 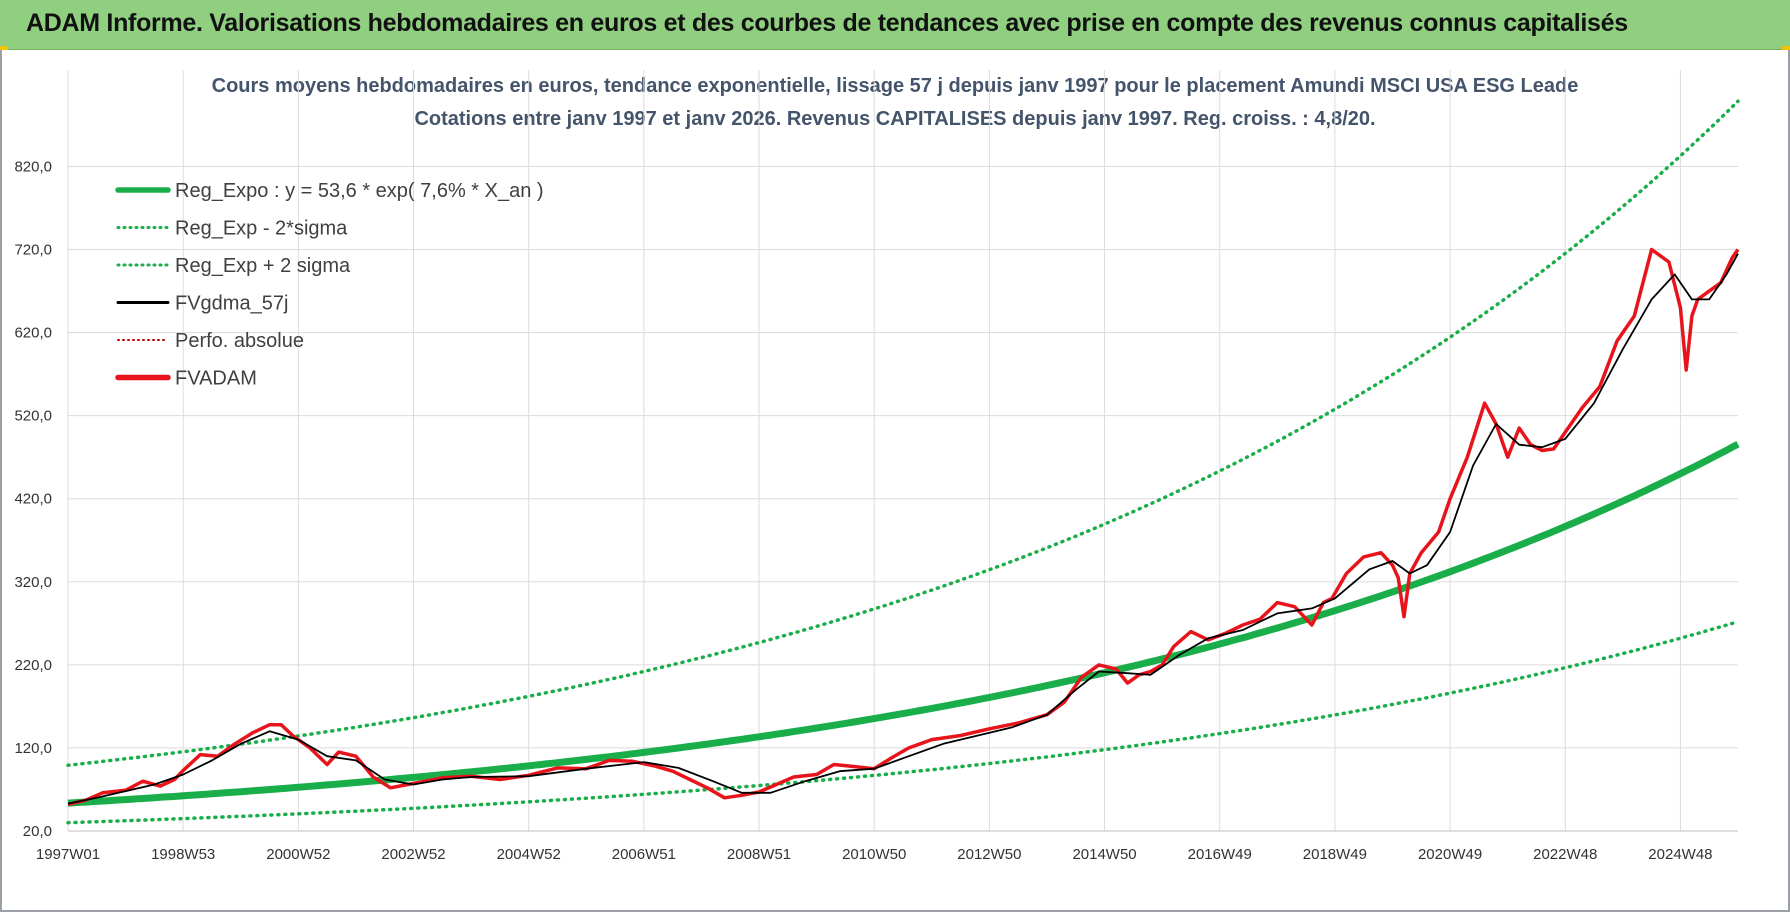 What do you see at coordinates (1220, 854) in the screenshot?
I see `x-tick-label: 2016W49` at bounding box center [1220, 854].